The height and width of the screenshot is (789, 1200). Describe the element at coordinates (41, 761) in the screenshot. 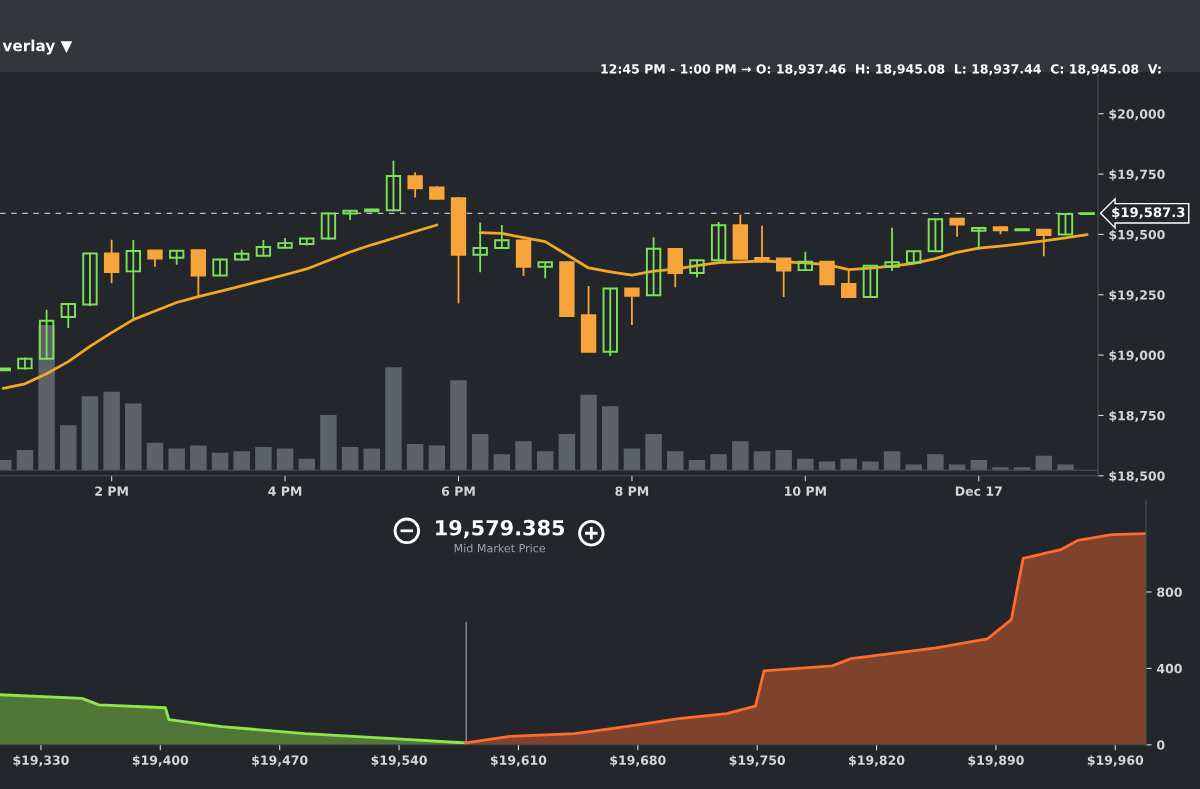

I see `x-tick-label: $19,330` at that location.